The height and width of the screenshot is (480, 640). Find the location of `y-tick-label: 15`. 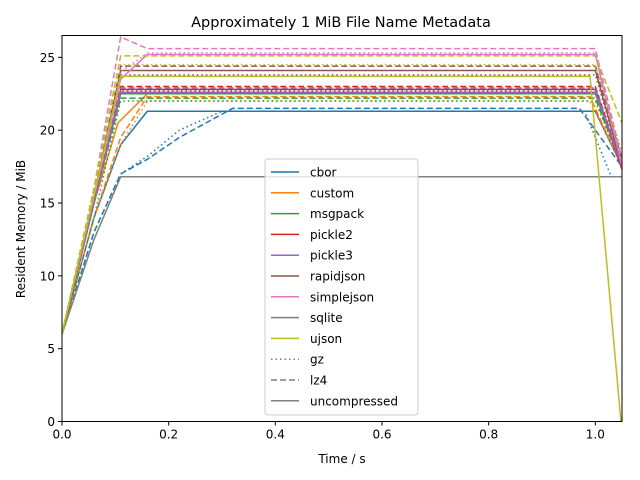

y-tick-label: 15 is located at coordinates (47, 204).